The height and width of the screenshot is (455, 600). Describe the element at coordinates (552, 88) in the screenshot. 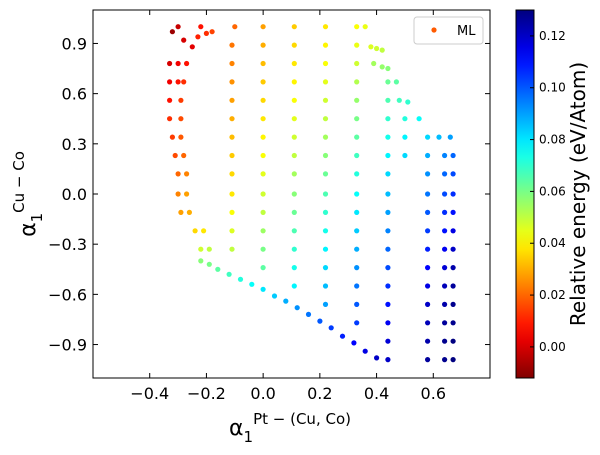

I see `colorbar-tick-label: 0.10` at that location.